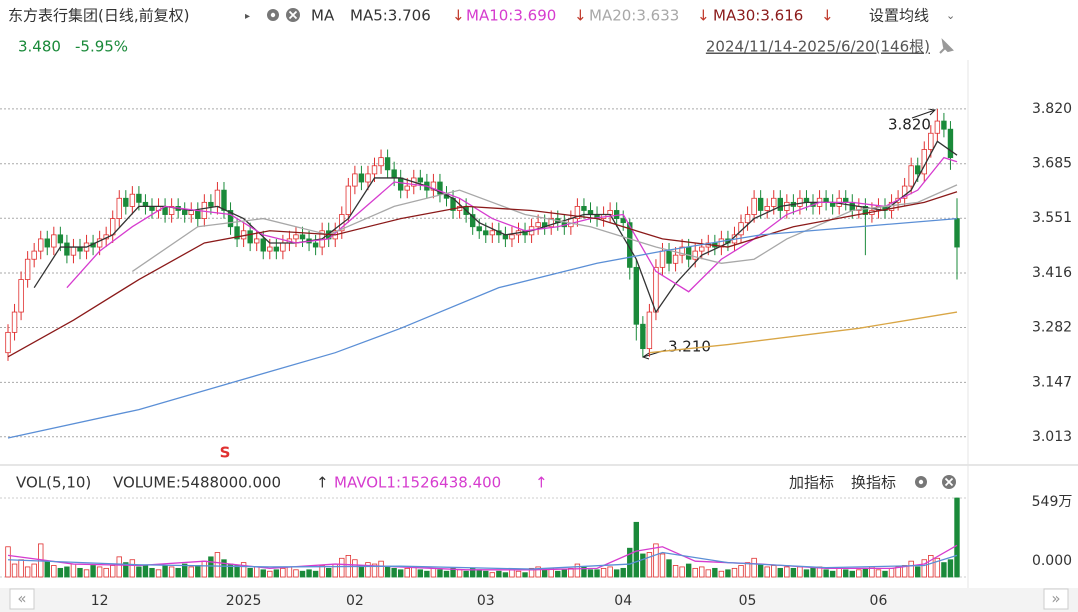  I want to click on volume-title: VOL(5,10), so click(53, 483).